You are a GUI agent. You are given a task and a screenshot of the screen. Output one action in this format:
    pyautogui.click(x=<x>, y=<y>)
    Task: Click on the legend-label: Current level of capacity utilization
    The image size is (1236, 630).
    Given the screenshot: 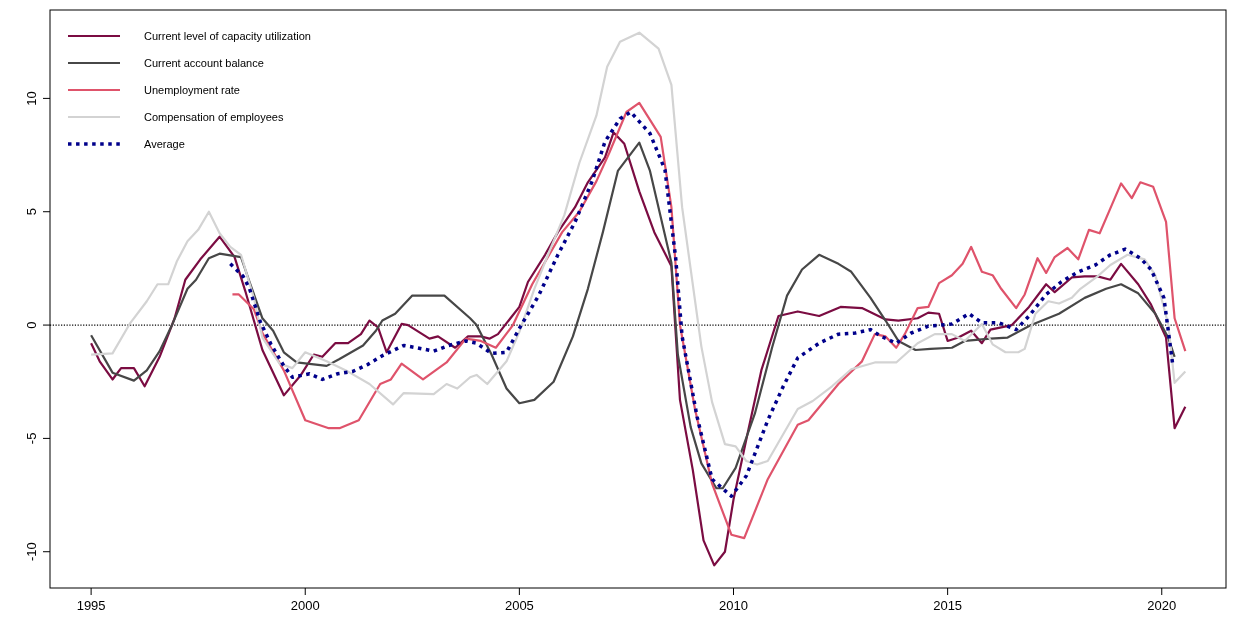 What is the action you would take?
    pyautogui.click(x=227, y=36)
    